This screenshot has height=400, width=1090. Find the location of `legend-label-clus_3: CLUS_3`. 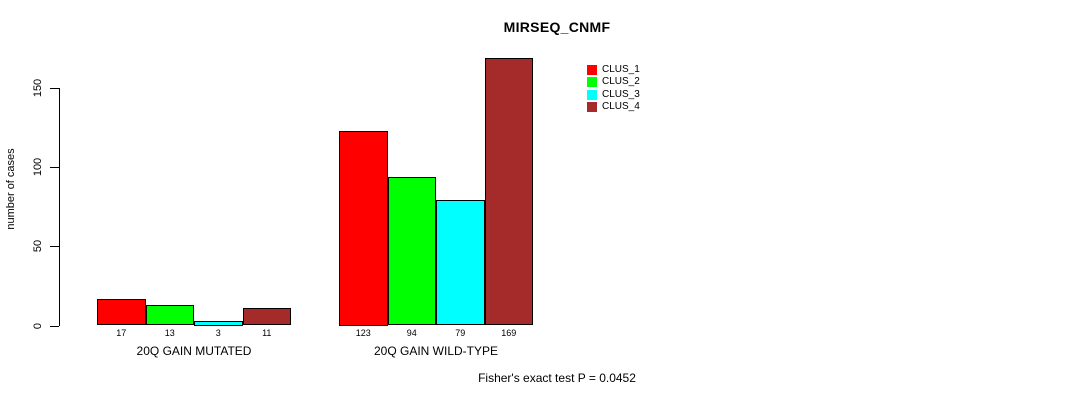

legend-label-clus_3: CLUS_3 is located at coordinates (621, 94).